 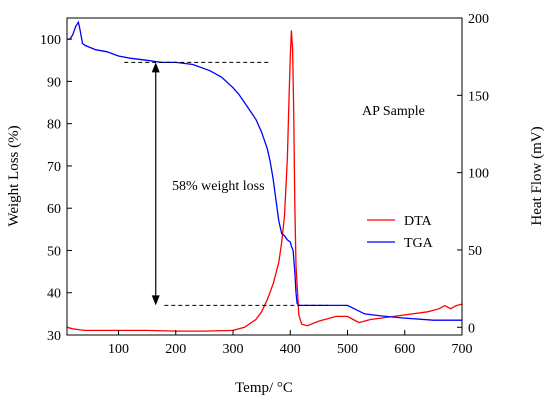 I want to click on y-axis-left: 30 40 50 60 70 80 90 100, so click(x=56, y=188).